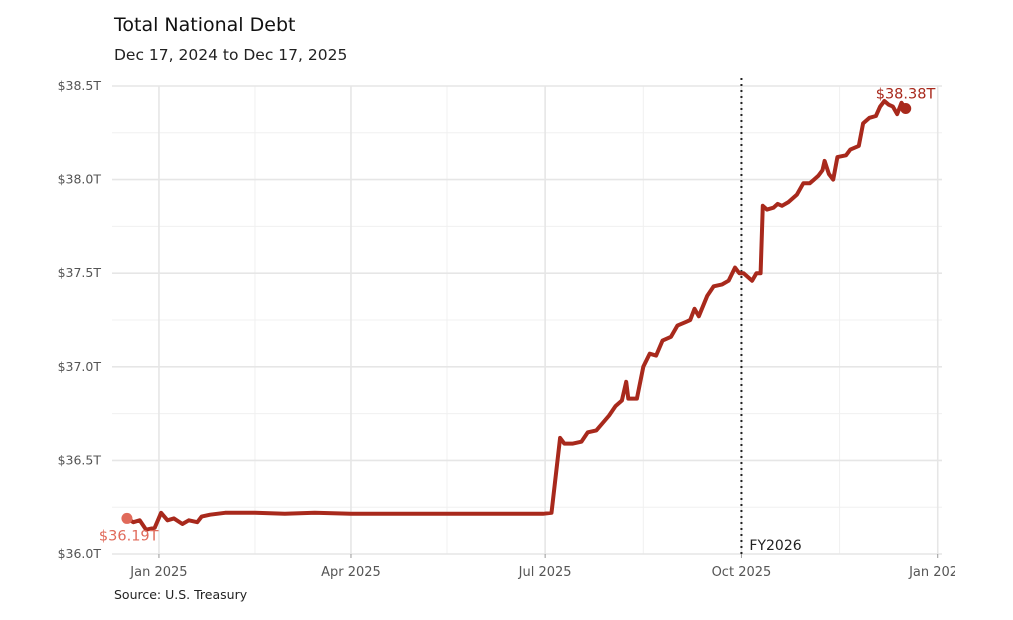 This screenshot has width=1013, height=620. Describe the element at coordinates (80, 179) in the screenshot. I see `y-tick-label: $38.0T` at that location.